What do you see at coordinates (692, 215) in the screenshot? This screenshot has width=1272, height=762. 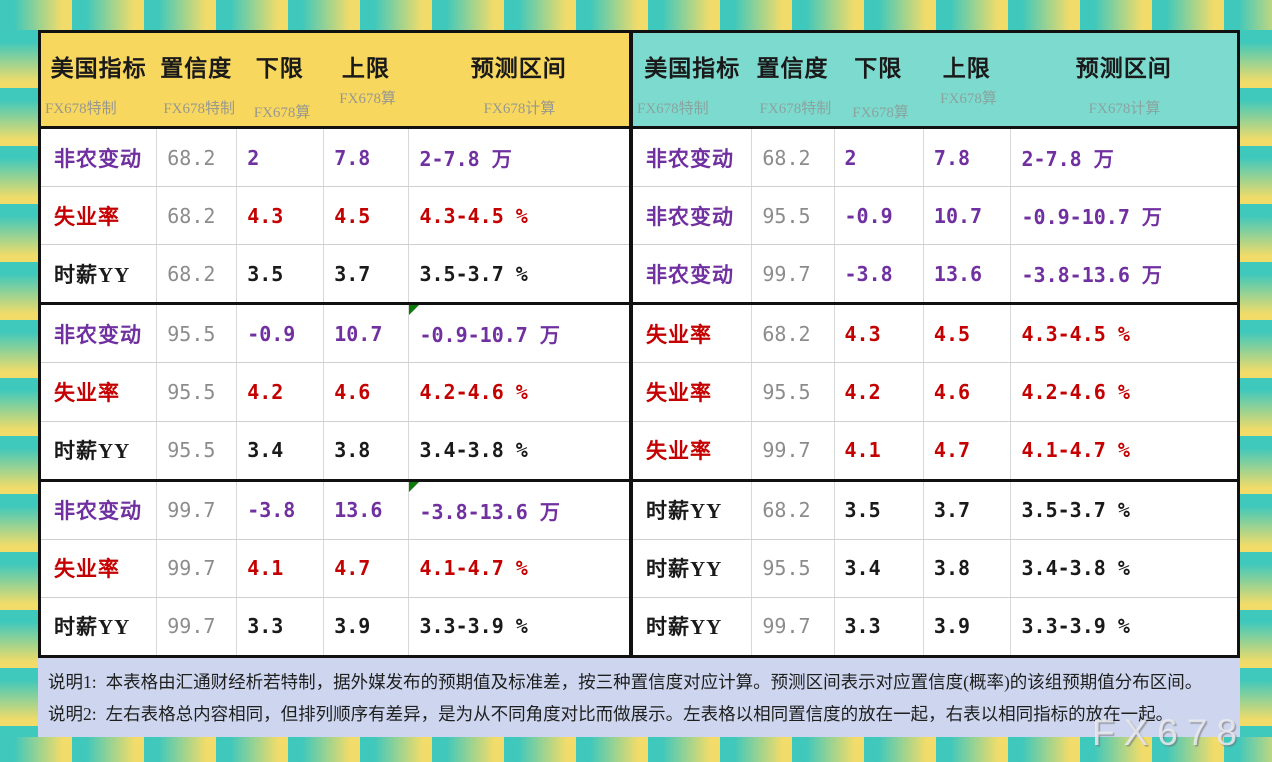 I see `indicator-cell: 非农变动` at bounding box center [692, 215].